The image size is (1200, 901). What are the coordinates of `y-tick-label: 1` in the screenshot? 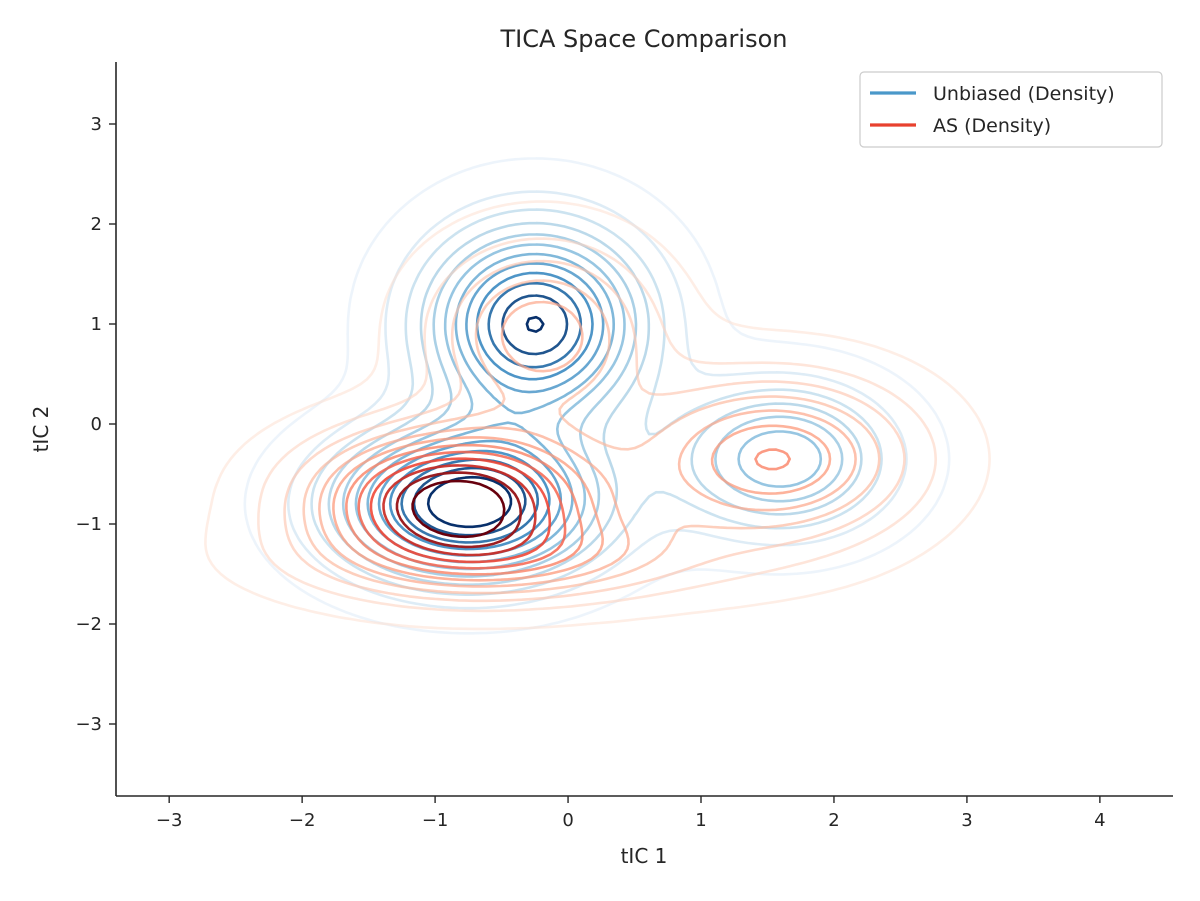 It's located at (96, 324).